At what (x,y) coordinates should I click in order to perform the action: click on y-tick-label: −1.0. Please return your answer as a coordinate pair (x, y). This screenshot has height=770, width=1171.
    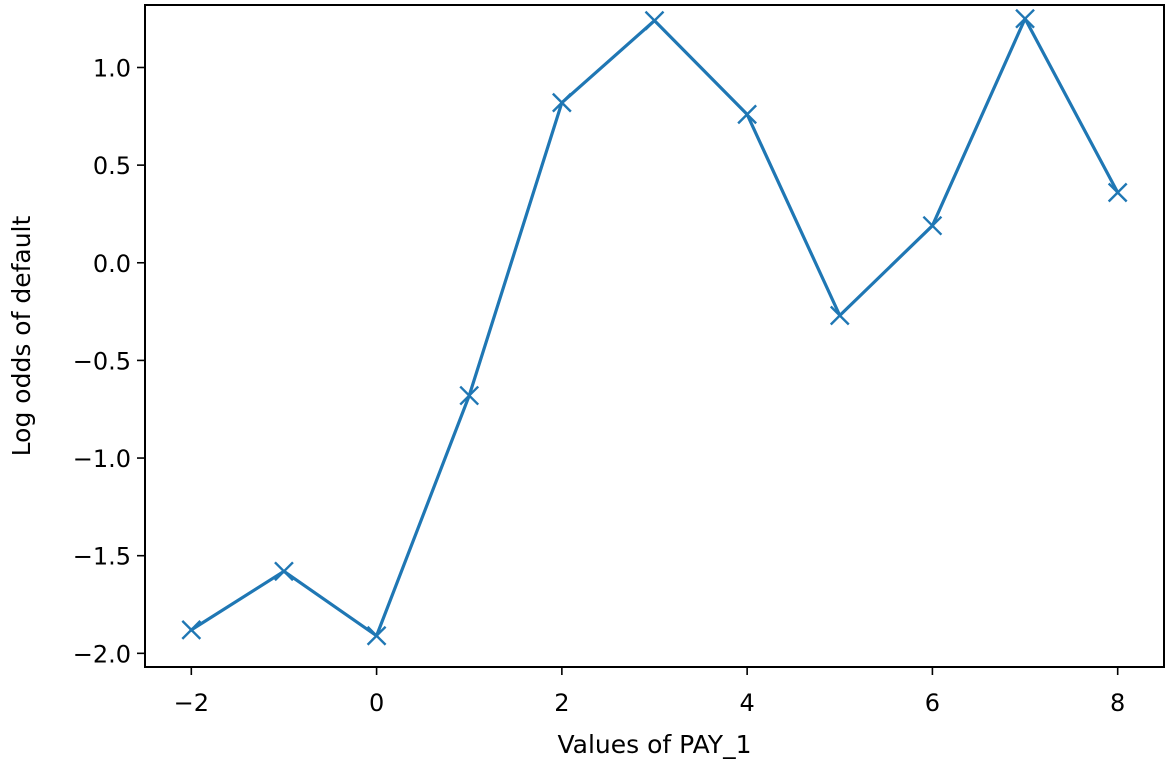
    Looking at the image, I should click on (102, 459).